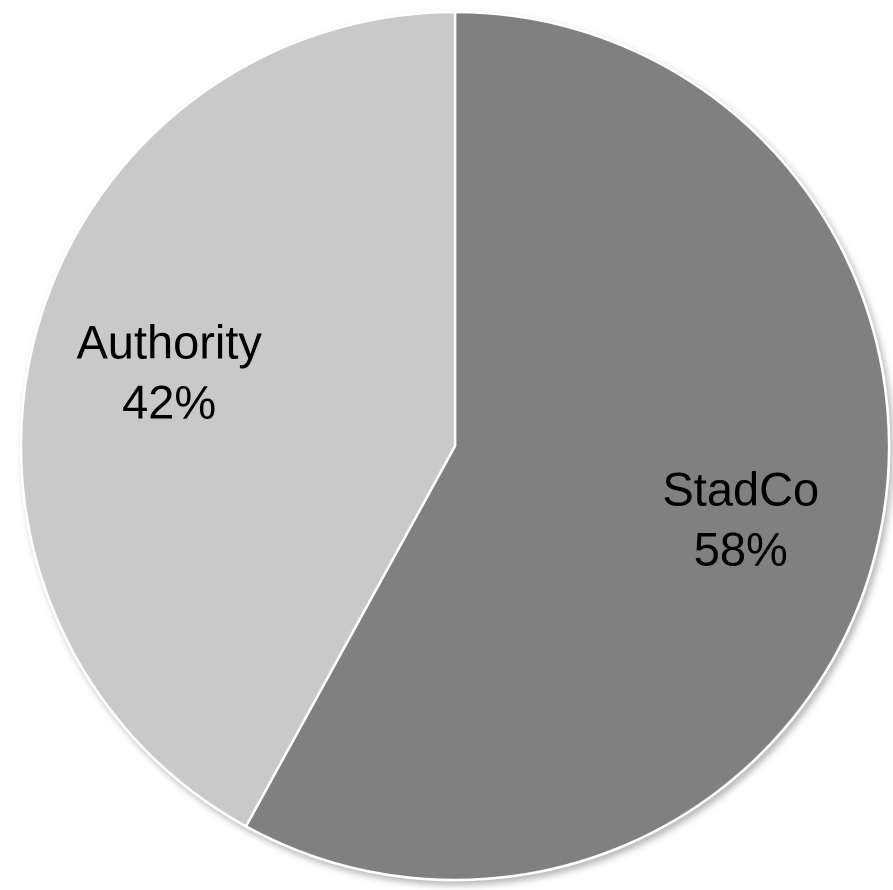 The width and height of the screenshot is (893, 890). Describe the element at coordinates (740, 488) in the screenshot. I see `slice-label-name-stadco: StadCo` at that location.